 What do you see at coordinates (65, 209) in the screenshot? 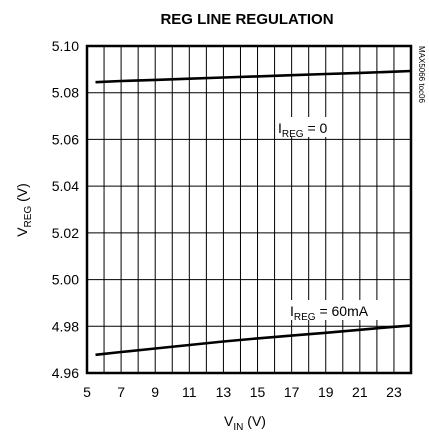
I see `y-tick-labels: 4.96 4.98 5.00 5.02 5.04 5.06 5.08 5.10` at bounding box center [65, 209].